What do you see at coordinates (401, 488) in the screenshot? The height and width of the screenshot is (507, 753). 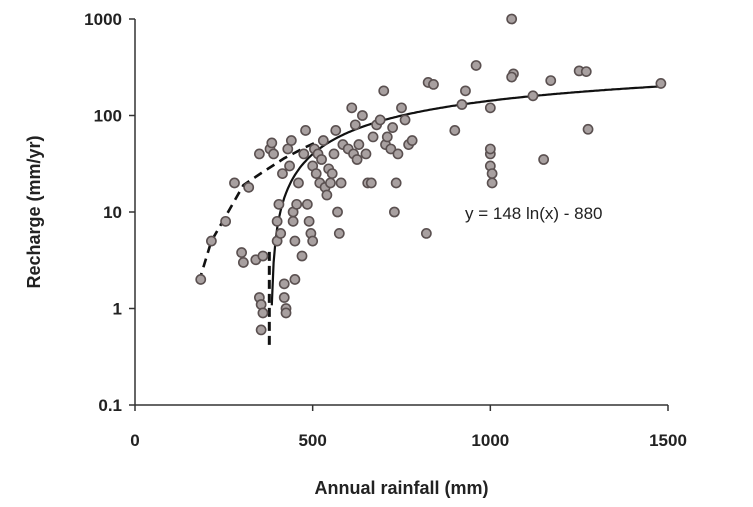 I see `x-axis-title: Annual rainfall (mm)` at bounding box center [401, 488].